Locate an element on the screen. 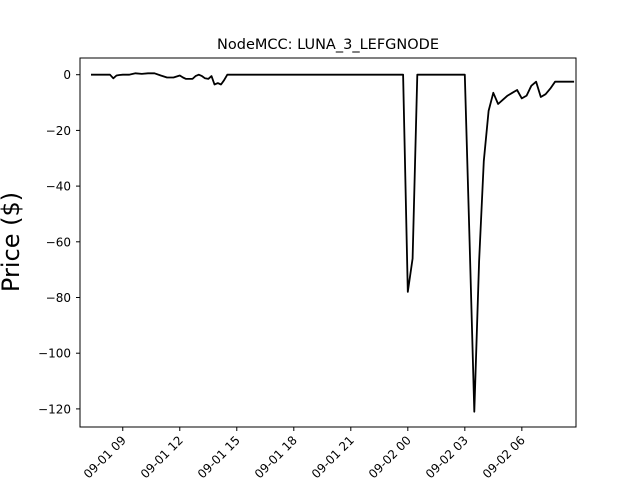  y-axis-label: Price ($) is located at coordinates (12, 242).